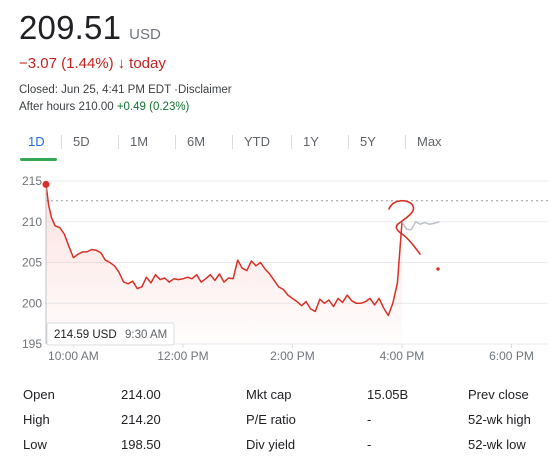 The width and height of the screenshot is (549, 460). I want to click on disclaimer-link: Disclaimer, so click(204, 90).